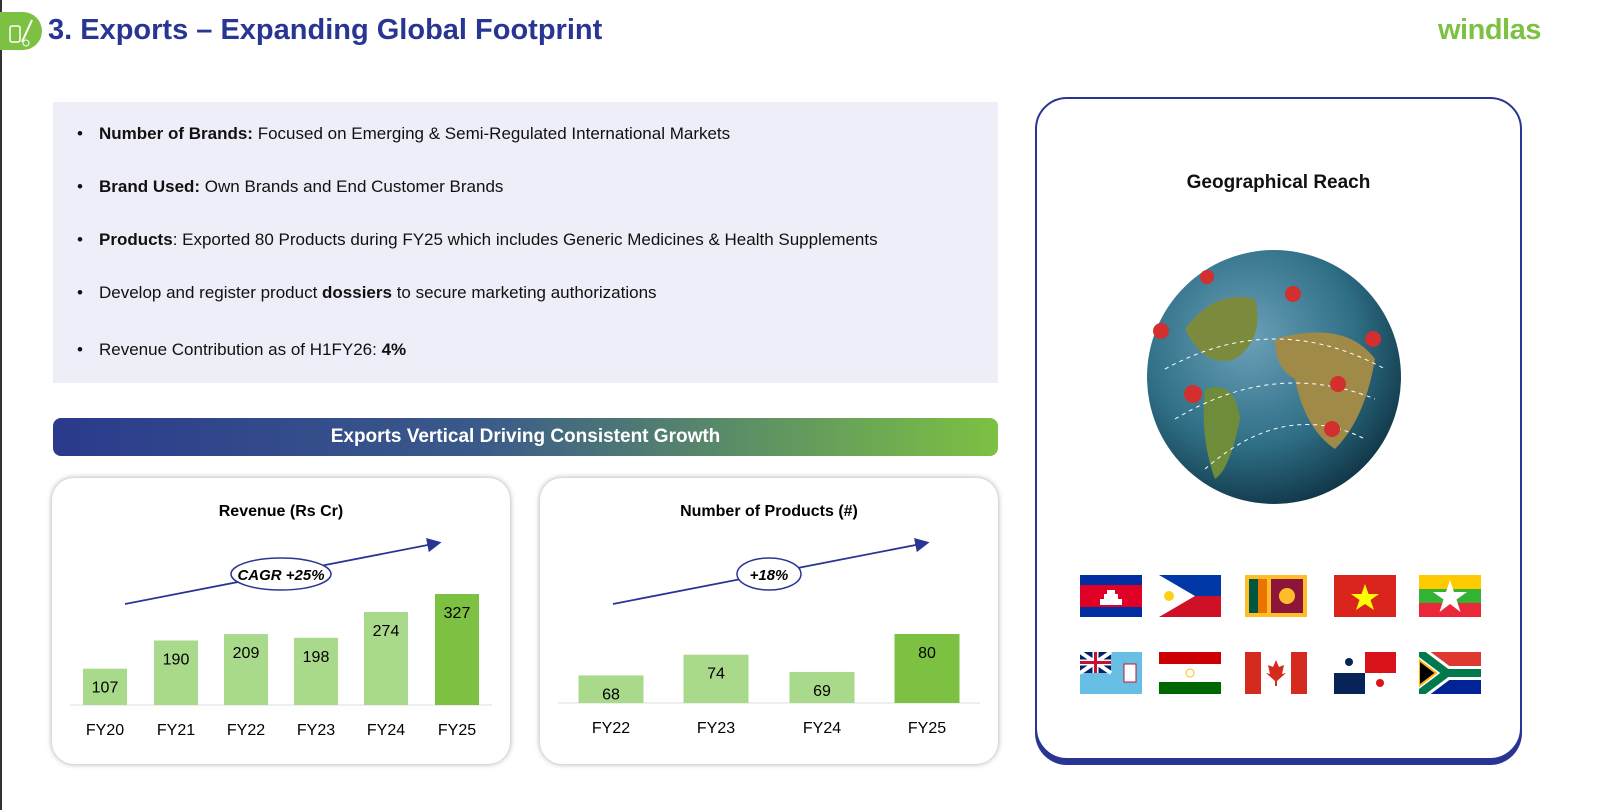 Image resolution: width=1600 pixels, height=810 pixels. What do you see at coordinates (176, 660) in the screenshot?
I see `bar-value-label: 190` at bounding box center [176, 660].